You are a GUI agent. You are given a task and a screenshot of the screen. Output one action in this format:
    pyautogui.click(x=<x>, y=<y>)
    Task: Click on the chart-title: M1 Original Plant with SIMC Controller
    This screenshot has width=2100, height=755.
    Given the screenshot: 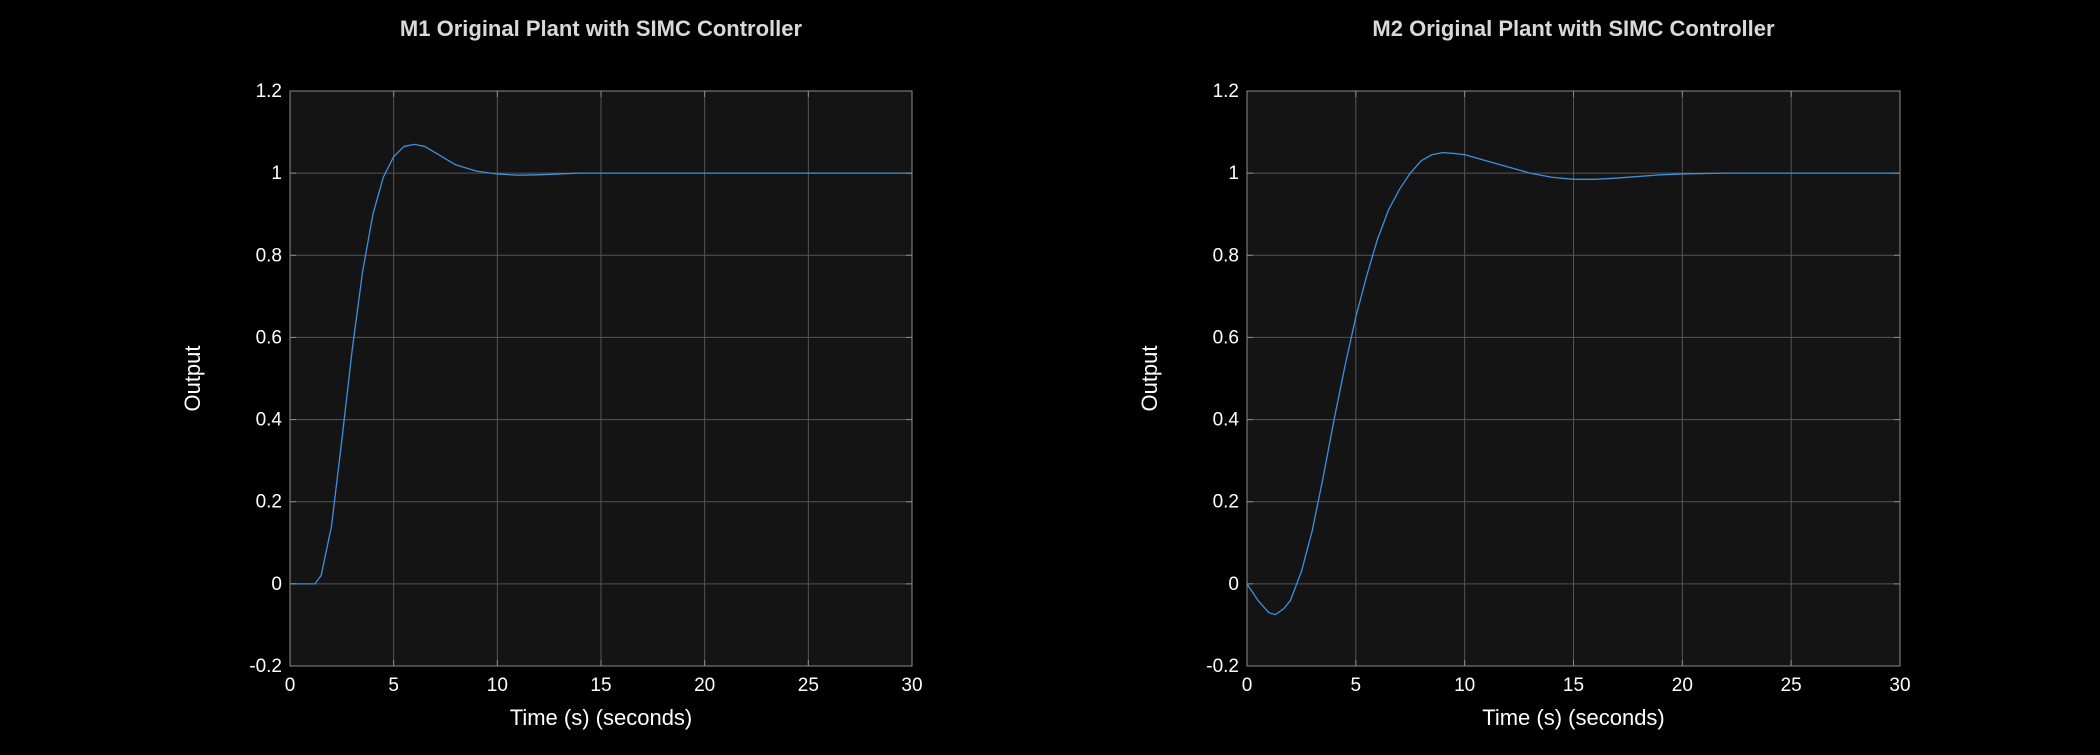 What is the action you would take?
    pyautogui.click(x=601, y=28)
    